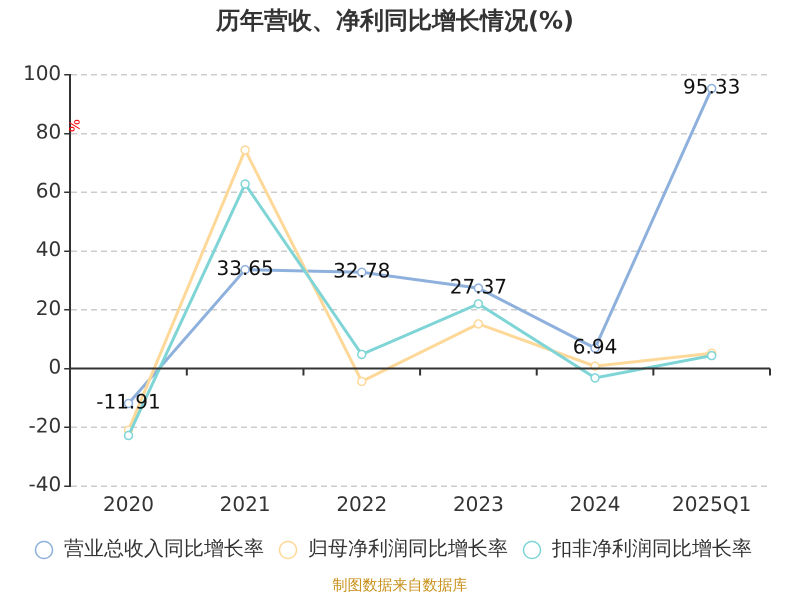 The height and width of the screenshot is (600, 800). Describe the element at coordinates (595, 504) in the screenshot. I see `x-tick-label: 2024` at that location.